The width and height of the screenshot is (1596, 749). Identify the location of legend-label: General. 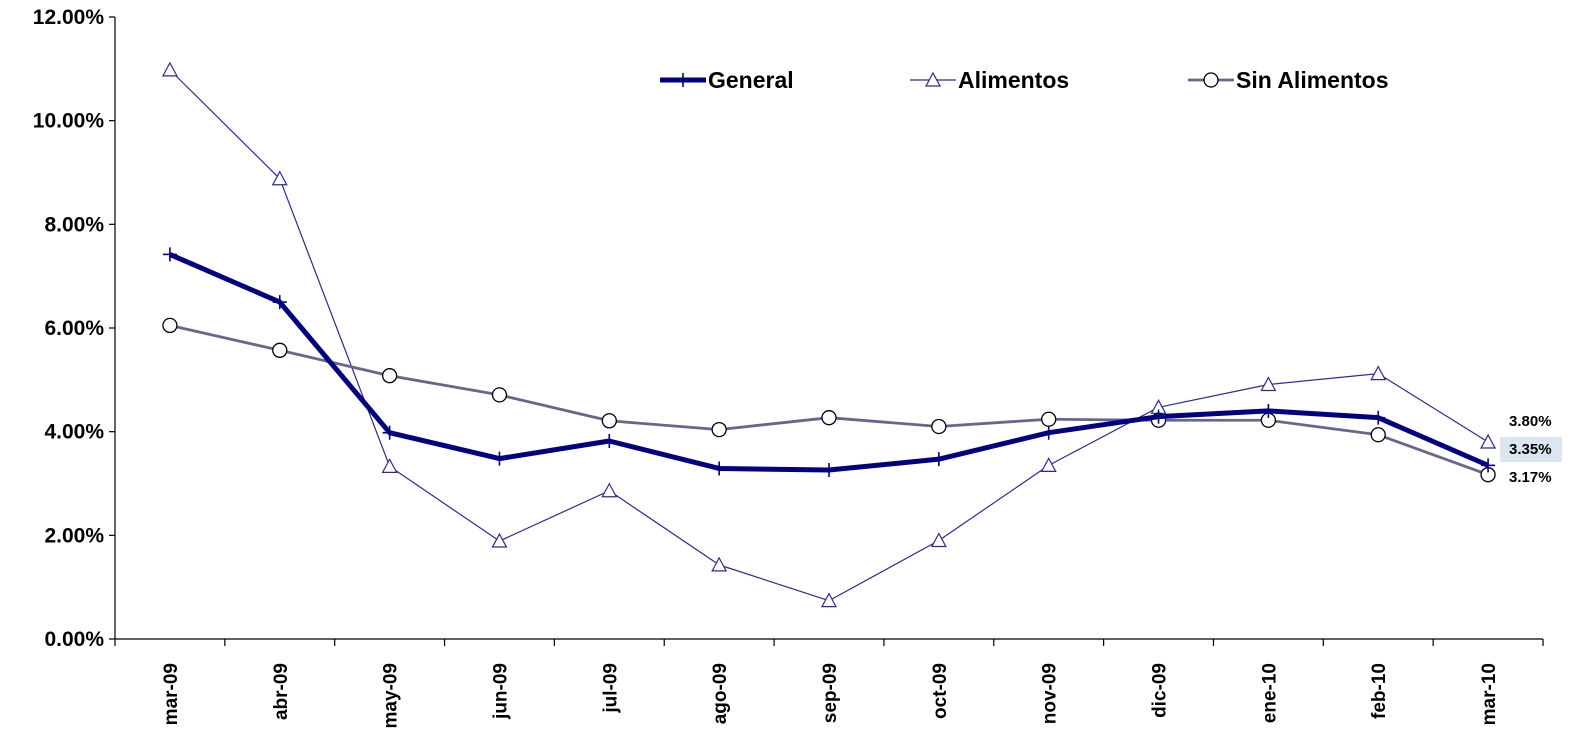
(751, 80).